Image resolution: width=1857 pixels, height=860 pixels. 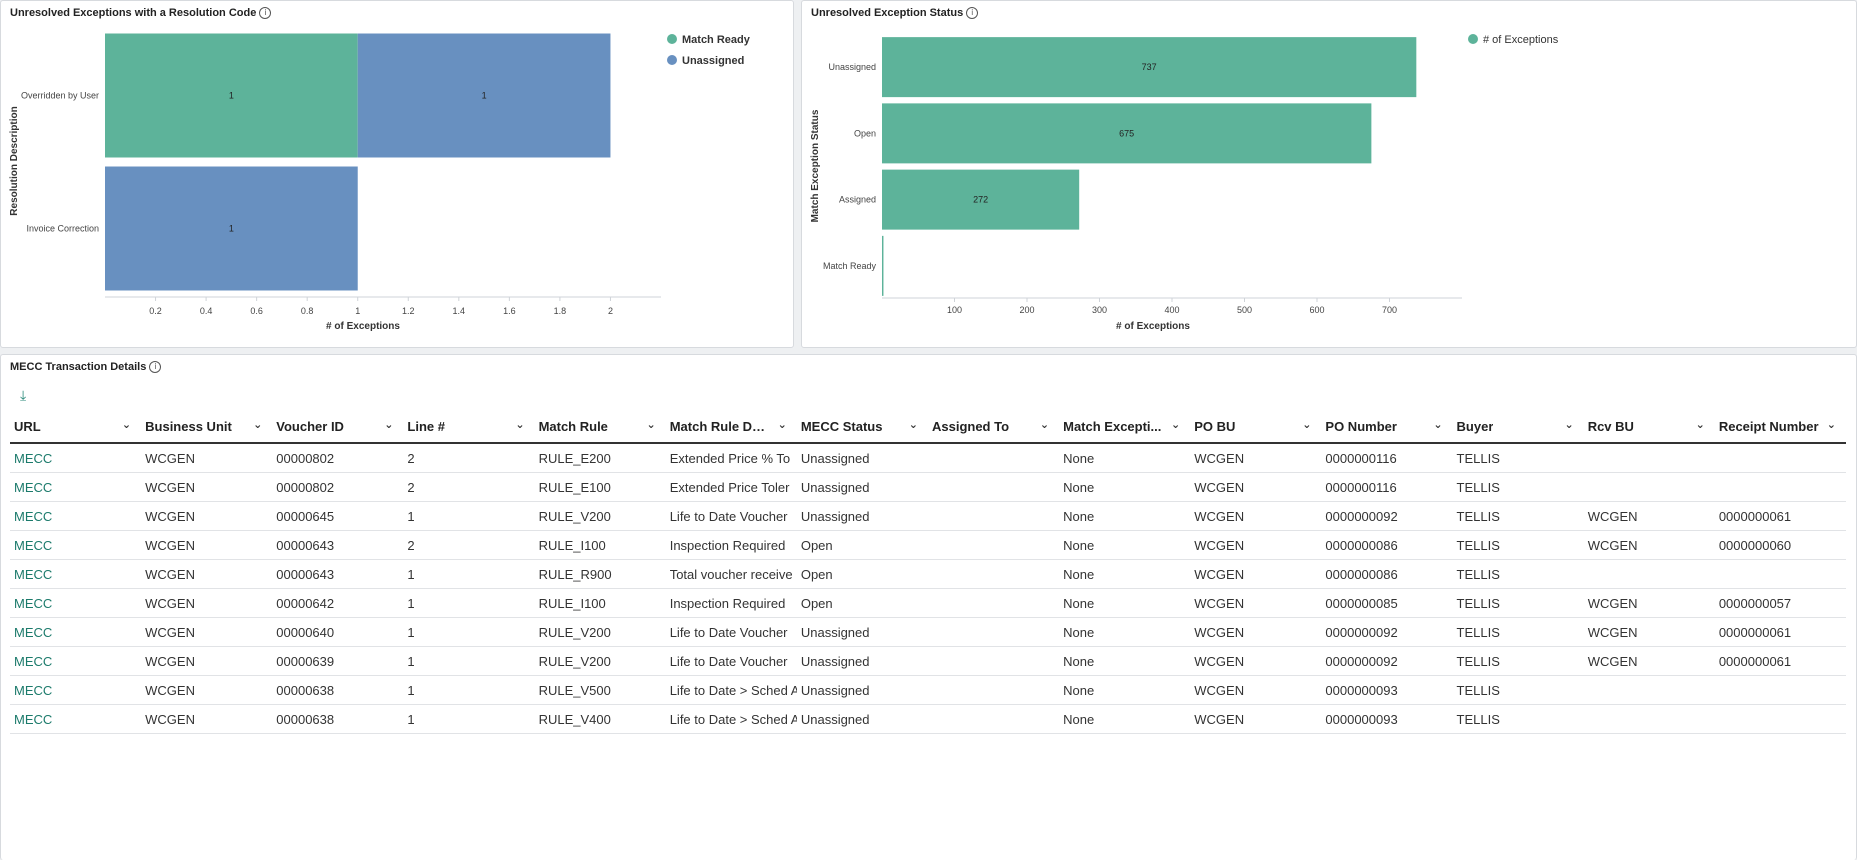 I want to click on column-header: Business Unit ⌄, so click(x=207, y=427).